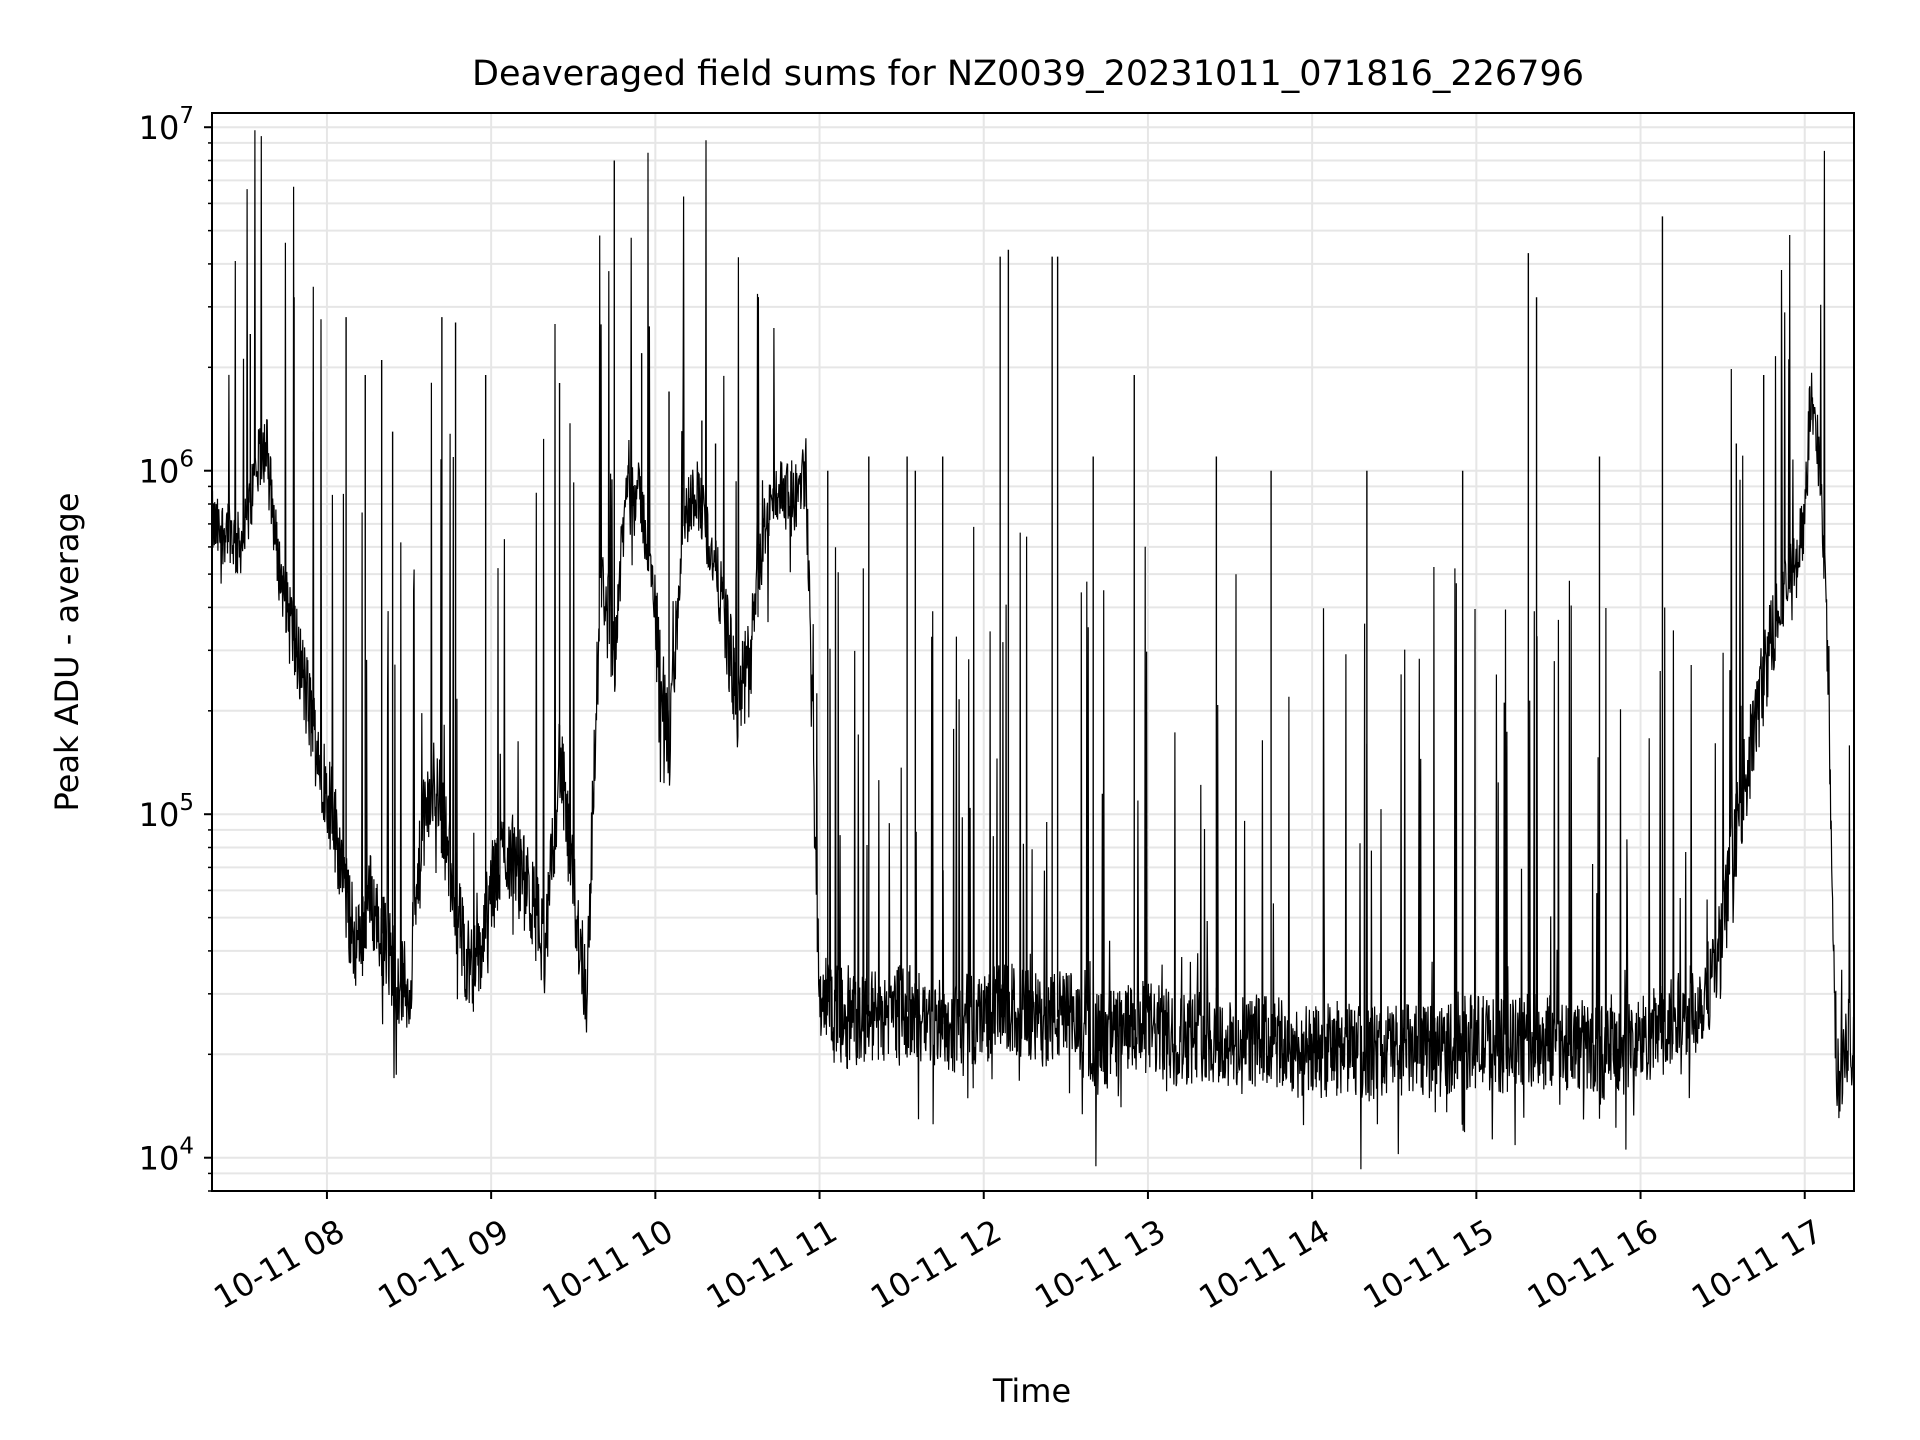 This screenshot has width=1920, height=1440. What do you see at coordinates (186, 116) in the screenshot?
I see `y-tick-exponent: 7` at bounding box center [186, 116].